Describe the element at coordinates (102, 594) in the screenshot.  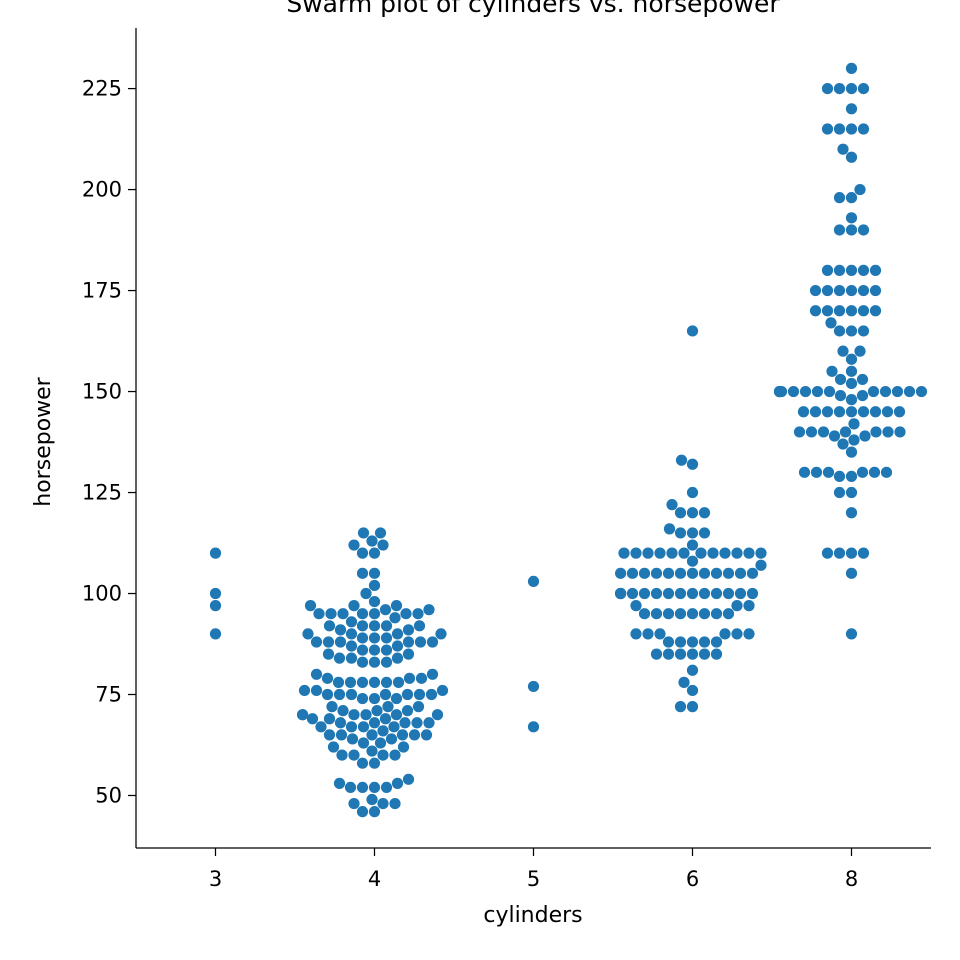
I see `y-tick-label: 100` at that location.